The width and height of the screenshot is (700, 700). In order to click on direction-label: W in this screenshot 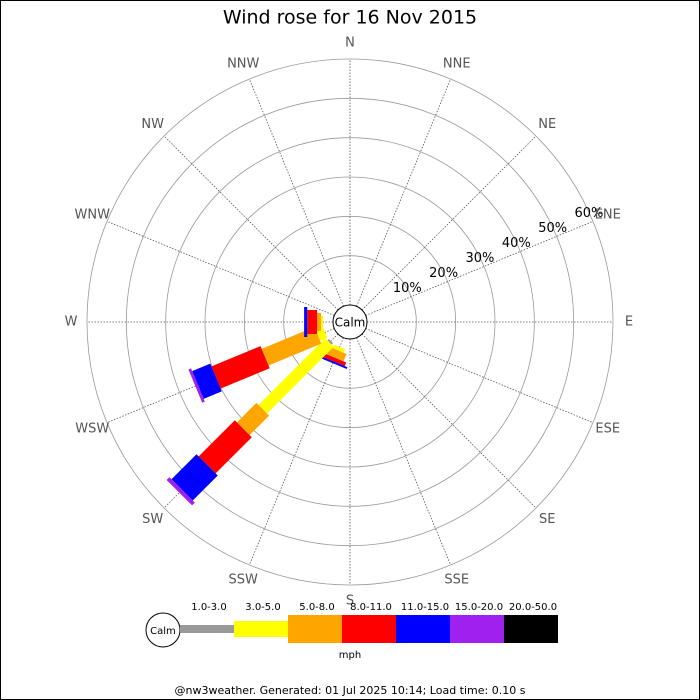, I will do `click(71, 322)`.